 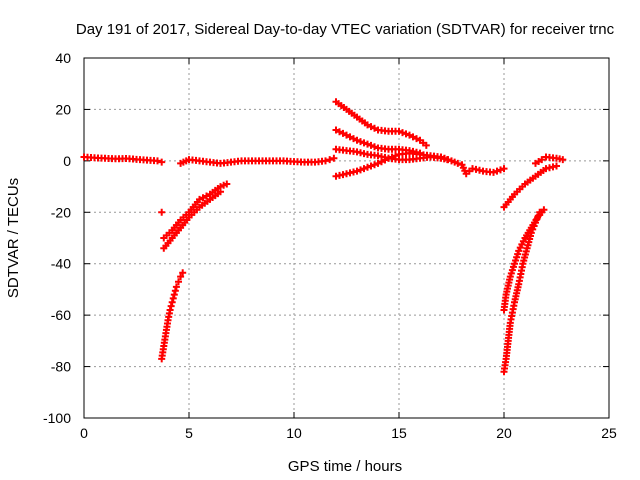 I want to click on y-tick-label: -20, so click(x=61, y=212).